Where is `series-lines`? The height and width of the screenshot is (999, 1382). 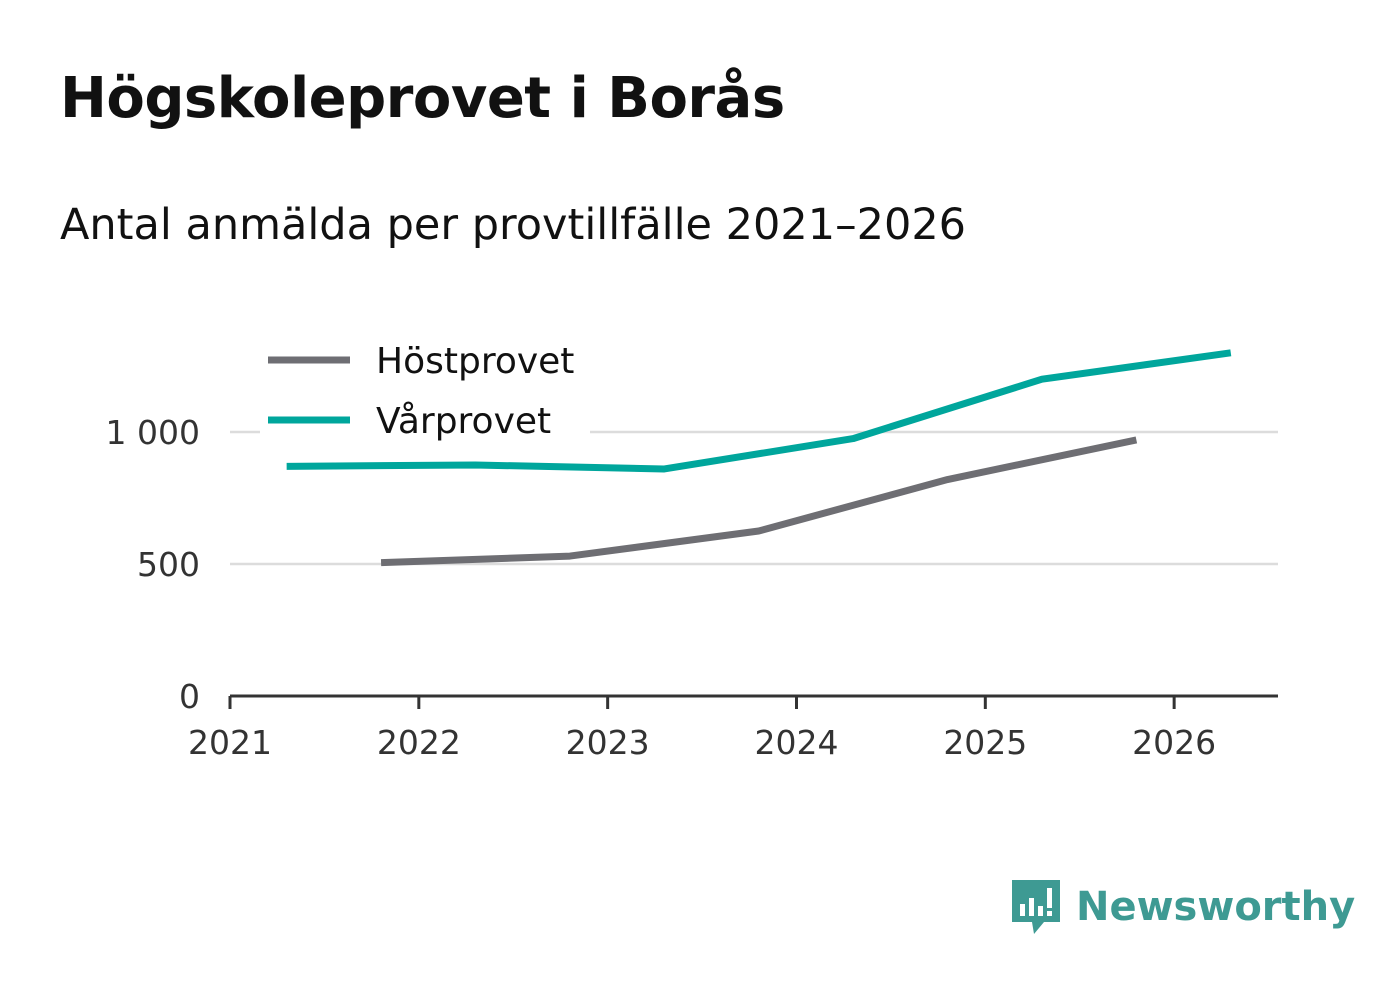 series-lines is located at coordinates (759, 458).